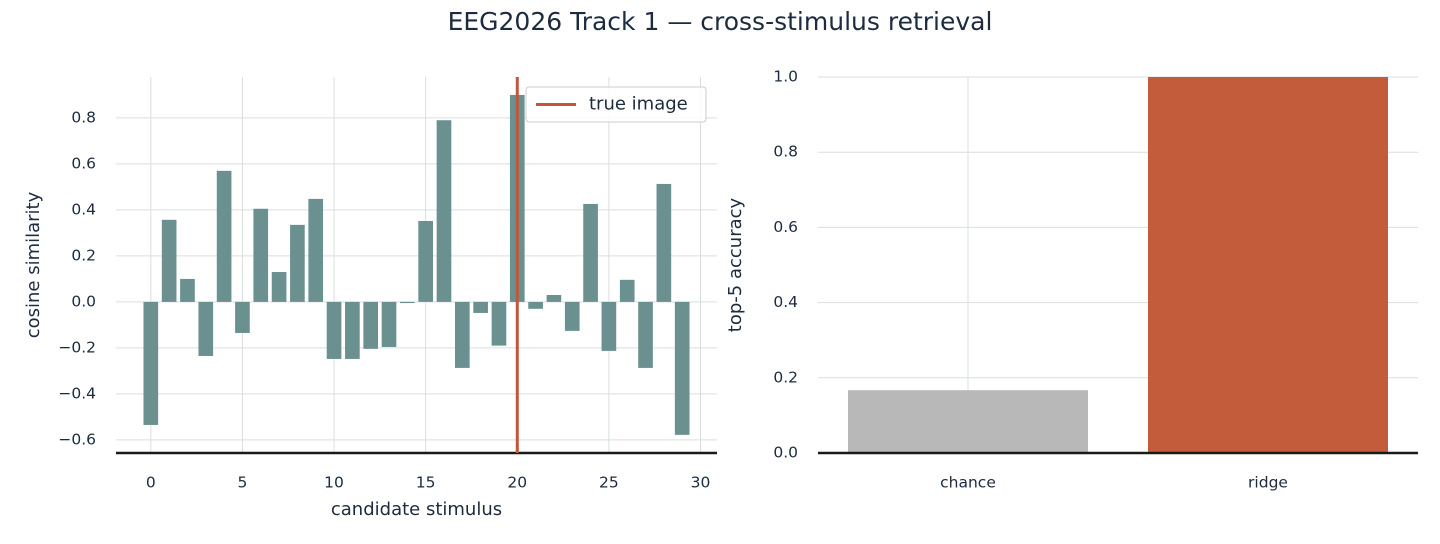 This screenshot has height=544, width=1440. What do you see at coordinates (638, 104) in the screenshot?
I see `legend-label: true image` at bounding box center [638, 104].